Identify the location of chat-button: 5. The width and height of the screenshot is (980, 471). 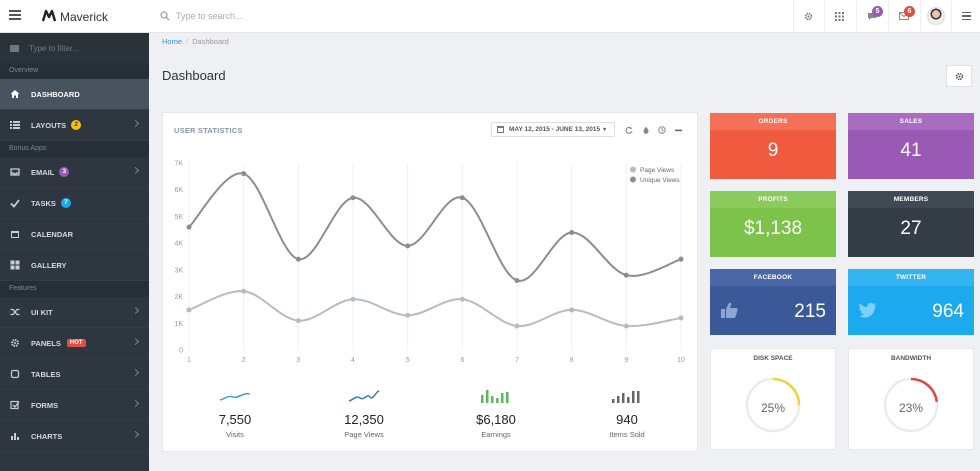
(871, 16).